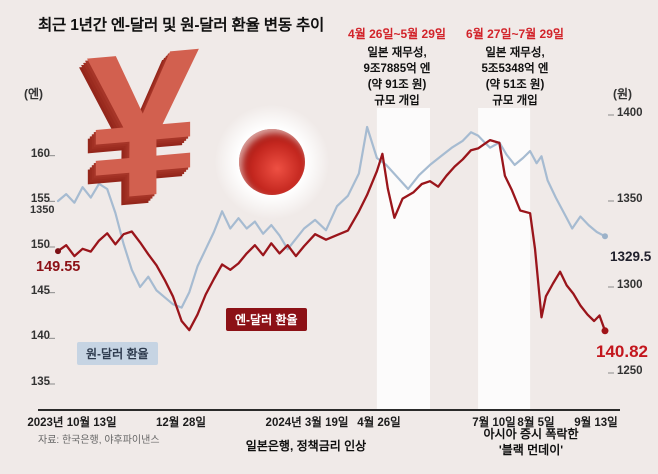 This screenshot has height=474, width=658. I want to click on intervention-1-line: 일본 재무성,, so click(397, 52).